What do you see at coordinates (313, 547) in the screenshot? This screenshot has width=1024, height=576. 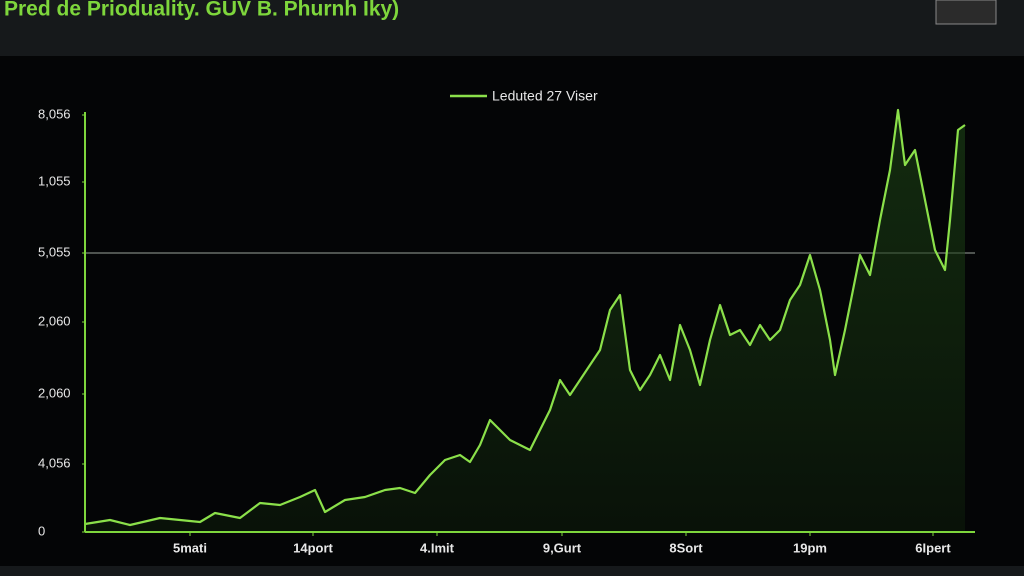 I see `x-tick-label: 14port` at bounding box center [313, 547].